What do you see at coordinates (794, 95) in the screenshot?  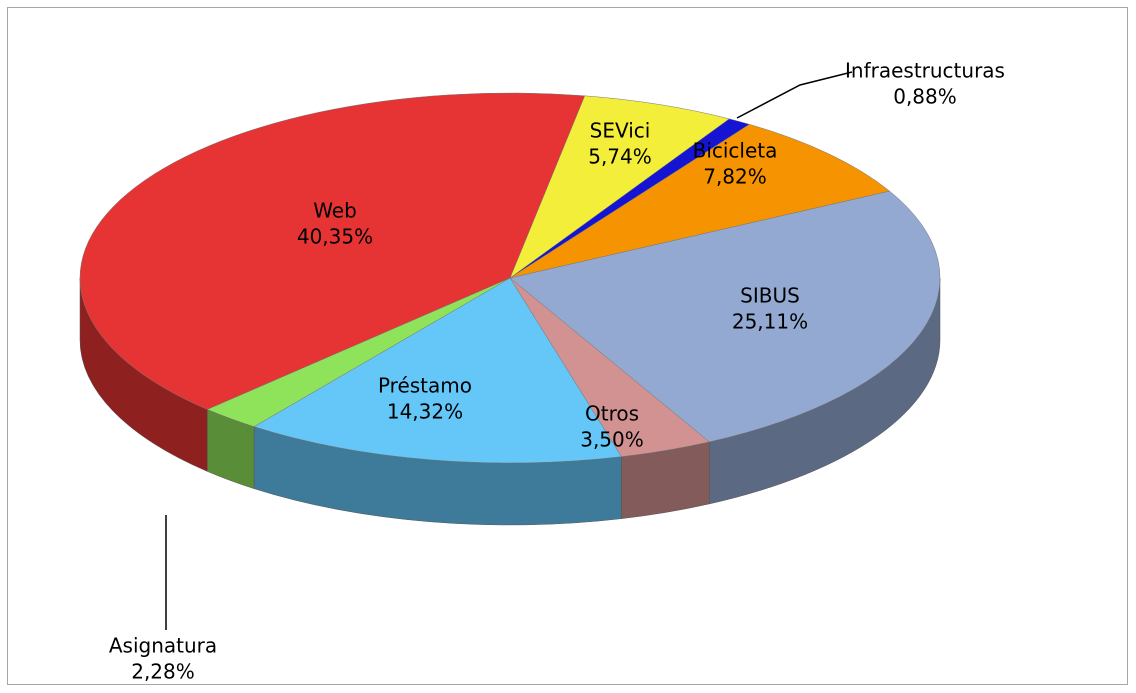 I see `leader-line` at bounding box center [794, 95].